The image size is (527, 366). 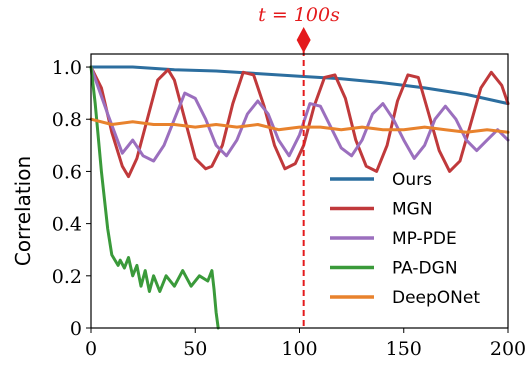 What do you see at coordinates (303, 40) in the screenshot?
I see `annotation-diamond-marker` at bounding box center [303, 40].